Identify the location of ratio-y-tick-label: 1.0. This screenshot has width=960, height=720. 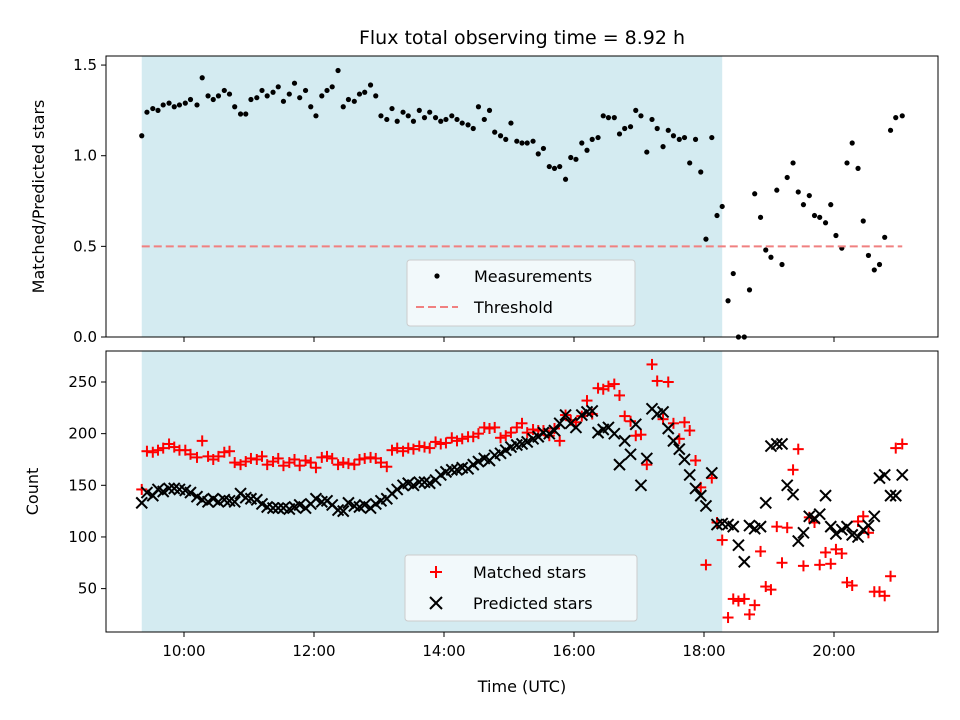
(85, 156).